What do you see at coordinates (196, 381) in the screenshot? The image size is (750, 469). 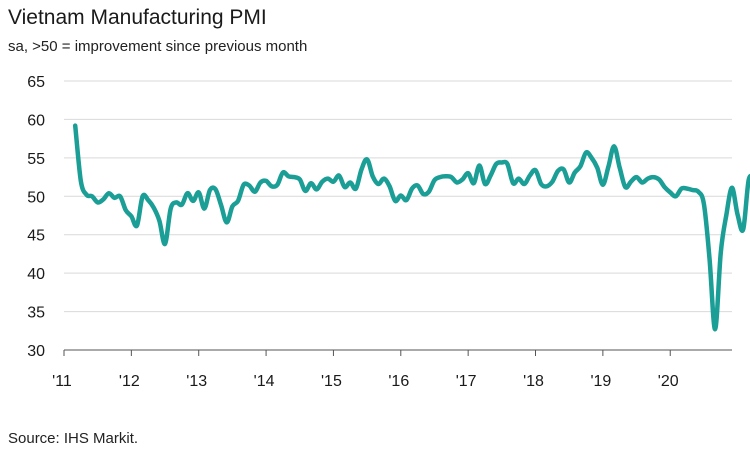 I see `x-tick-label: '13` at bounding box center [196, 381].